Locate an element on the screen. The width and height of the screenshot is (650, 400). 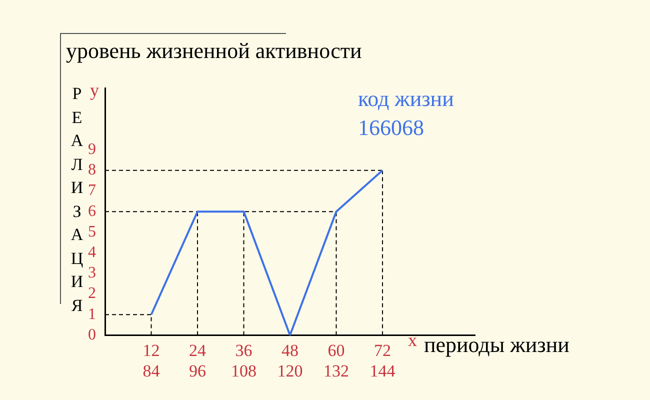
y-tick-label: 2 is located at coordinates (92, 293).